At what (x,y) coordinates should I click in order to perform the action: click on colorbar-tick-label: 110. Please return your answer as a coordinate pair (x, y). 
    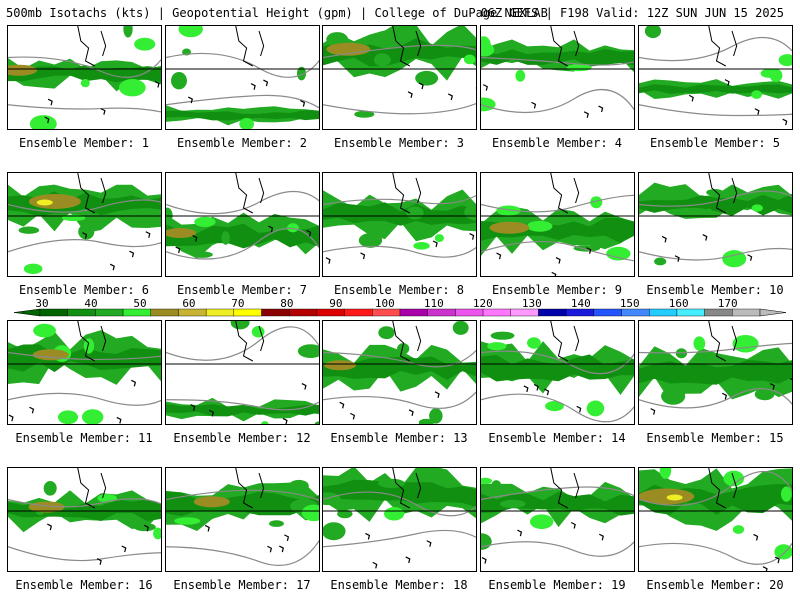
    Looking at the image, I should click on (434, 303).